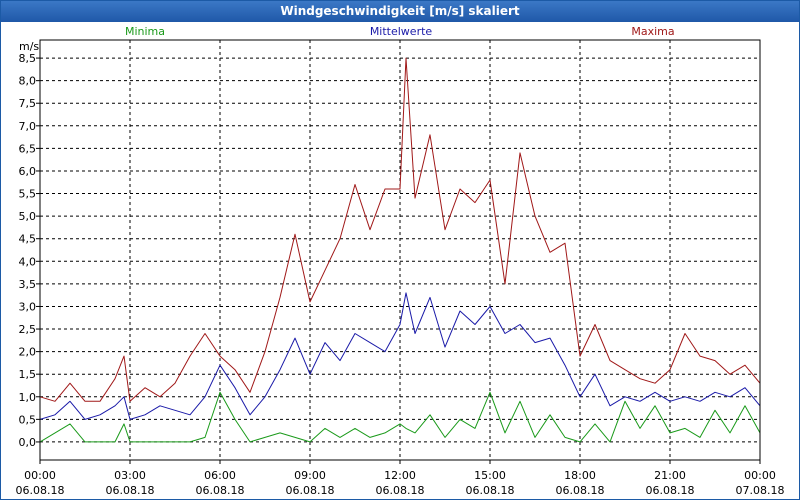  What do you see at coordinates (28, 103) in the screenshot?
I see `y-tick-label: 7,5` at bounding box center [28, 103].